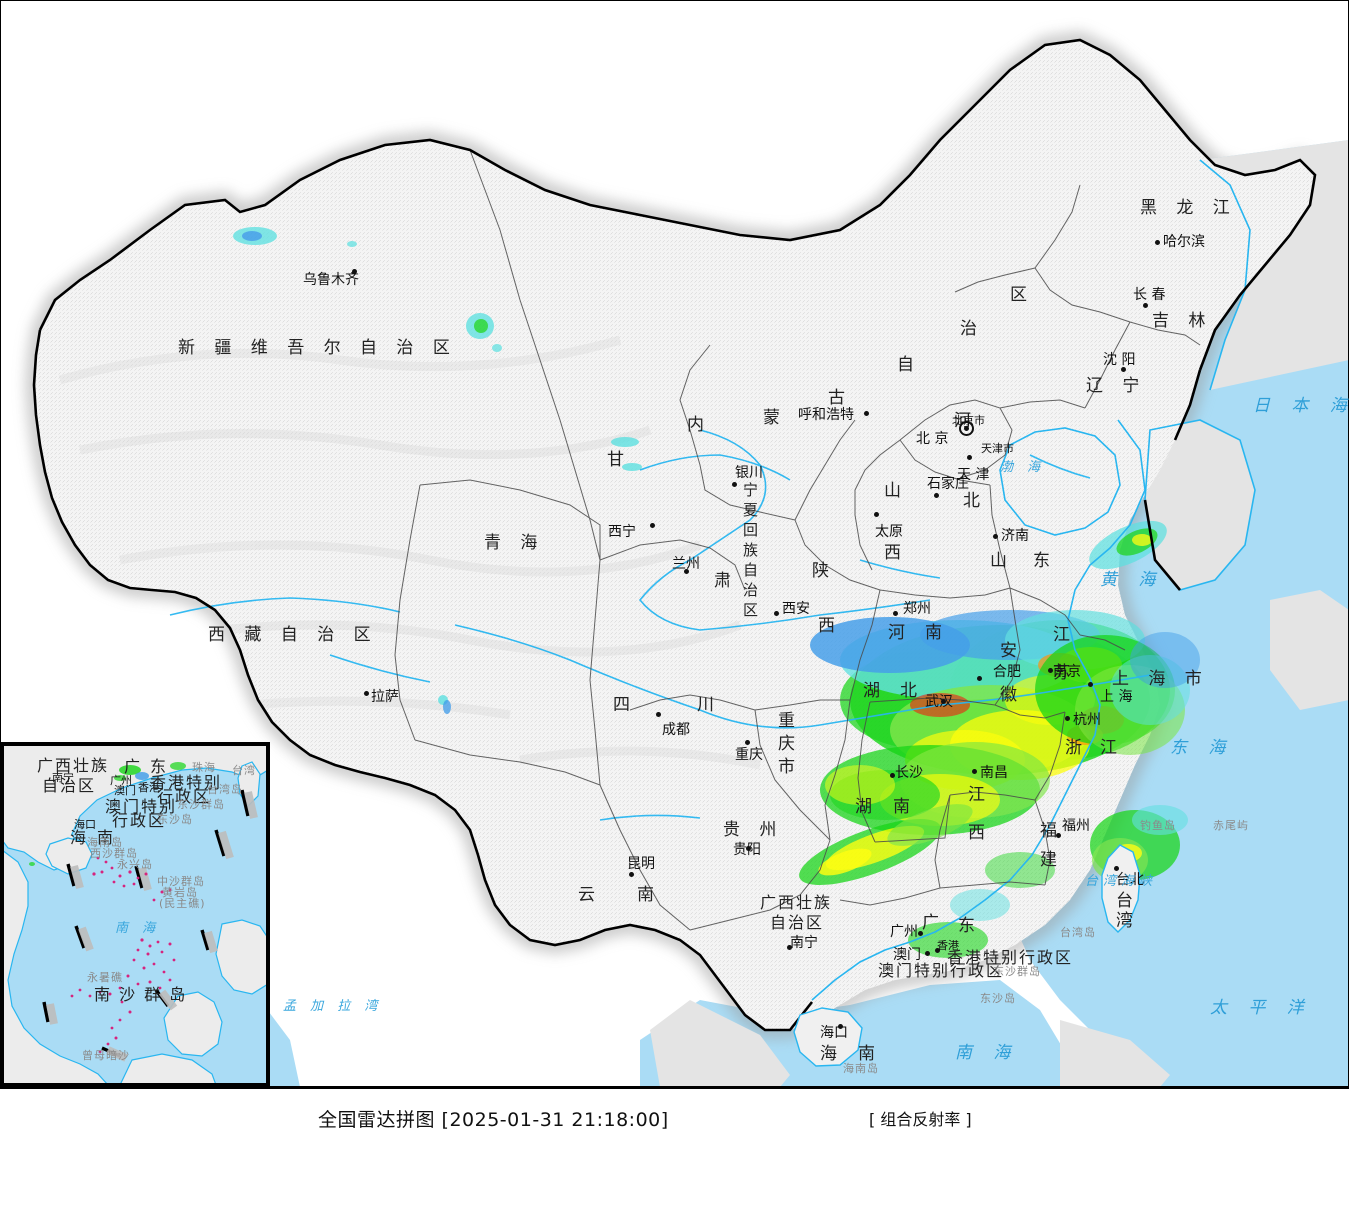 The image size is (1349, 1208). Describe the element at coordinates (920, 1119) in the screenshot. I see `product-type-label: [ 组合反射率 ]` at that location.